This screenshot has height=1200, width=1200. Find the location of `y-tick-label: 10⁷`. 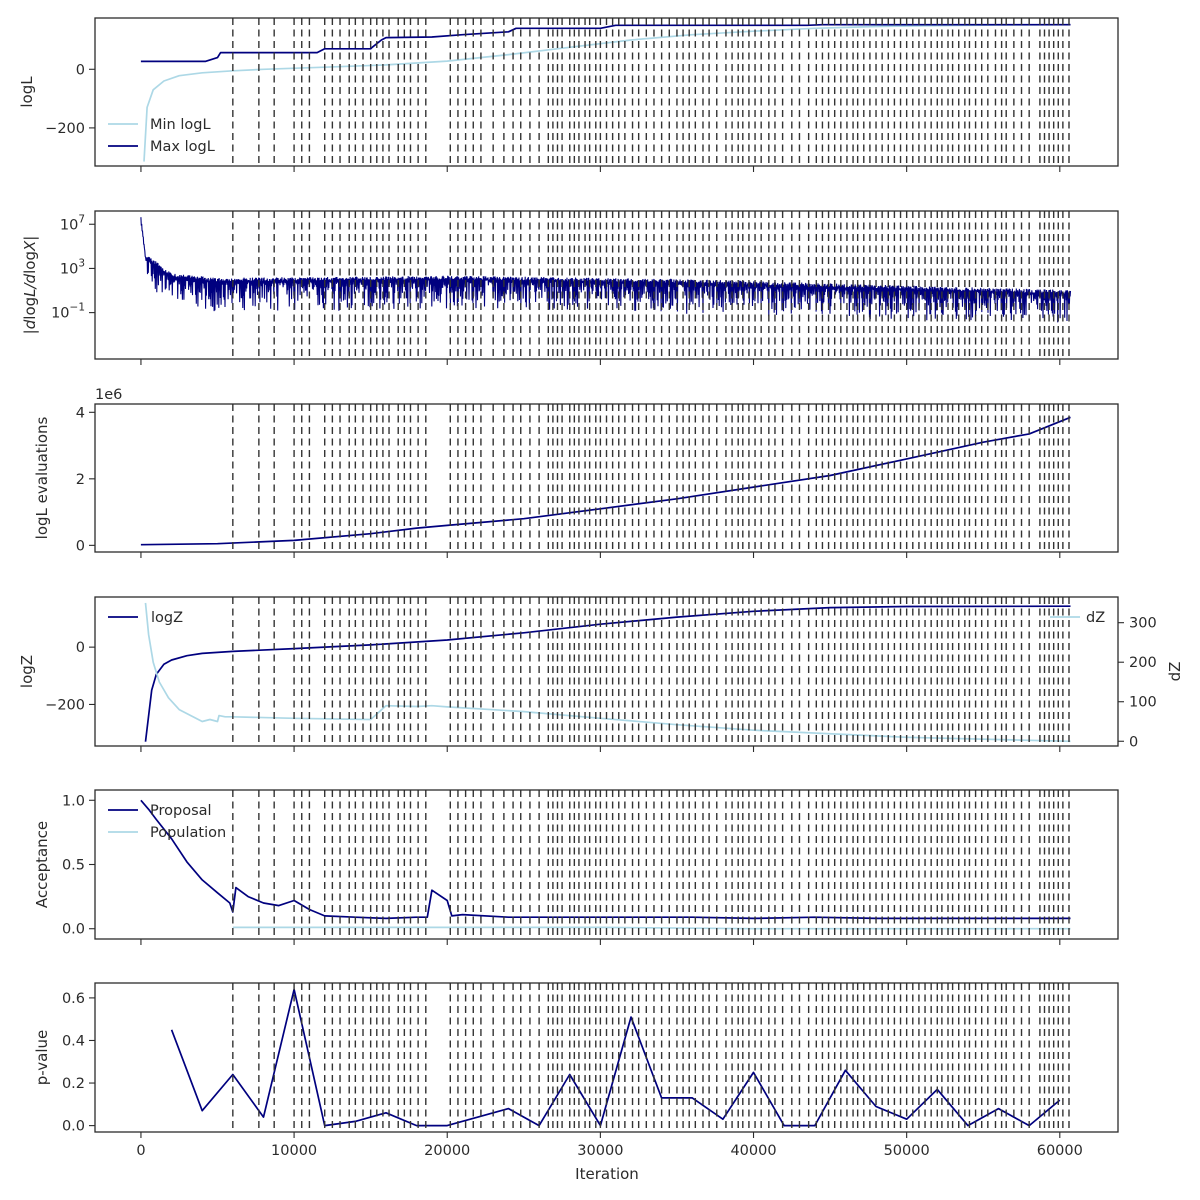

y-tick-label: 10⁷ is located at coordinates (72, 223).